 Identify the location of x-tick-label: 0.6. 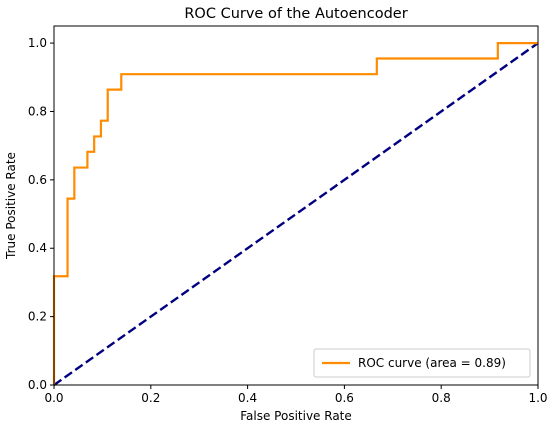
(344, 398).